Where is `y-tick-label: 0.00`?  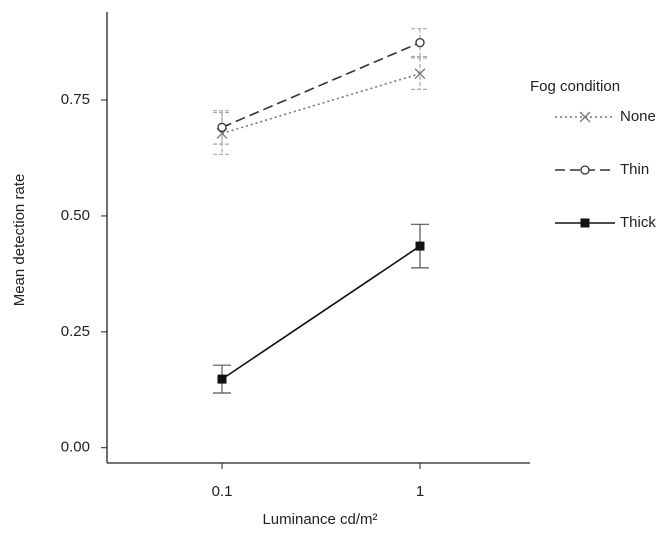 y-tick-label: 0.00 is located at coordinates (75, 447).